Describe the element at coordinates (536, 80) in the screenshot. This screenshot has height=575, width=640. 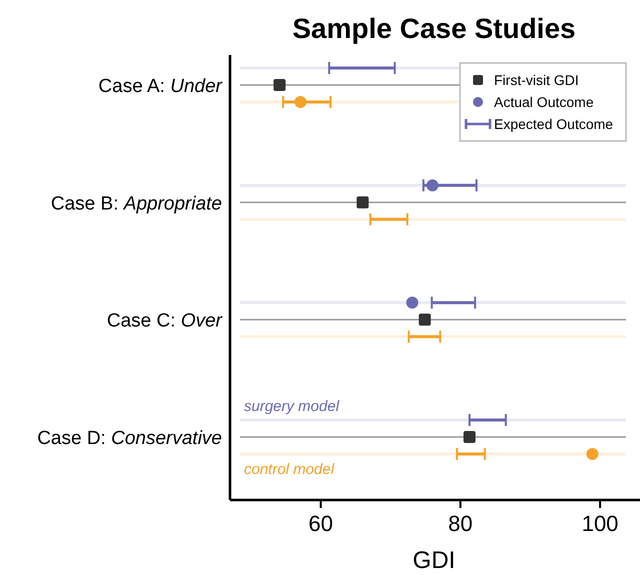
I see `legend-label: First-visit GDI` at that location.